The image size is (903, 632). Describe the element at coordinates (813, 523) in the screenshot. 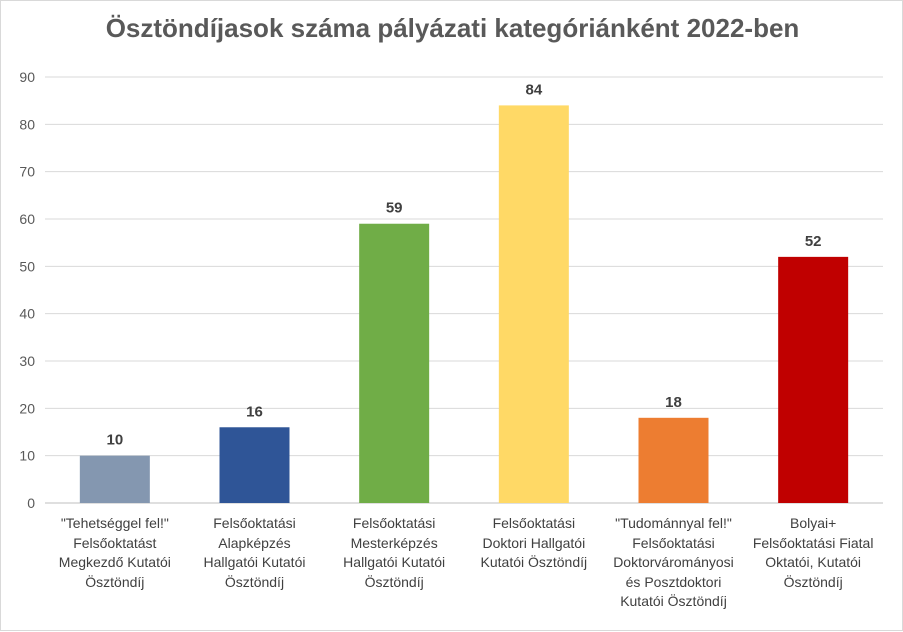

I see `category-label-line: Bolyai+` at that location.